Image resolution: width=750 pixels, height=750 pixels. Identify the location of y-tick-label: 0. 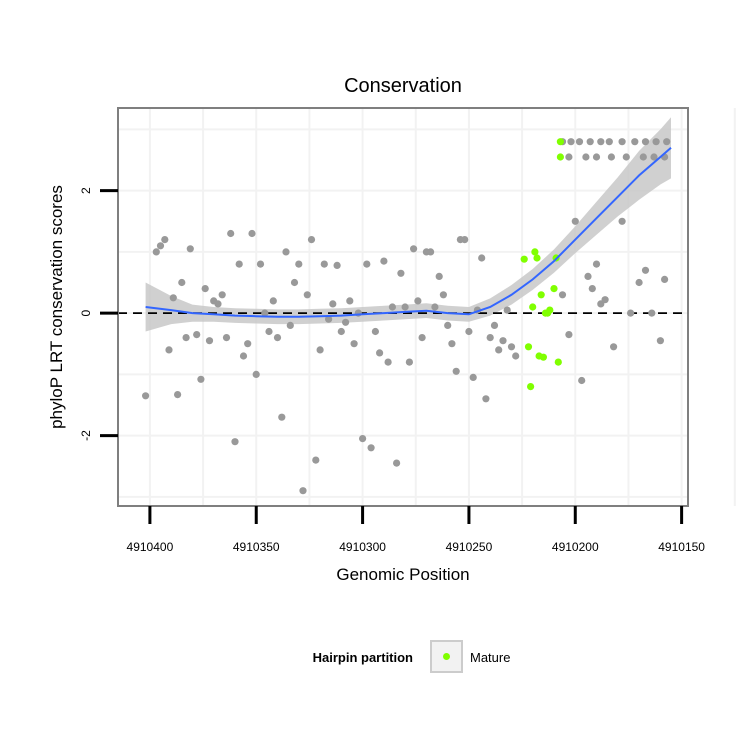
(86, 312).